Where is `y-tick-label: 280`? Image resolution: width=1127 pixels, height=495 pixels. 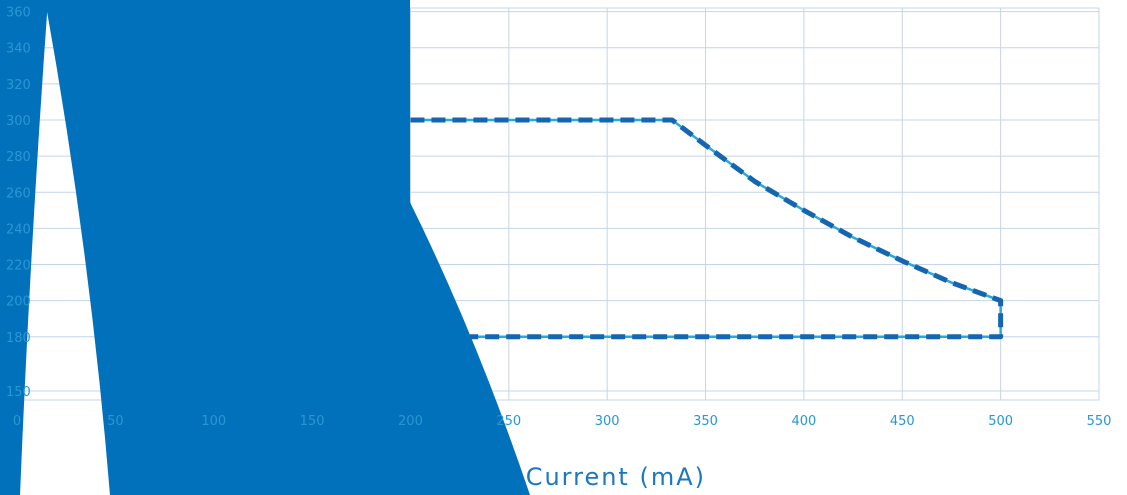
y-tick-label: 280 is located at coordinates (18, 157).